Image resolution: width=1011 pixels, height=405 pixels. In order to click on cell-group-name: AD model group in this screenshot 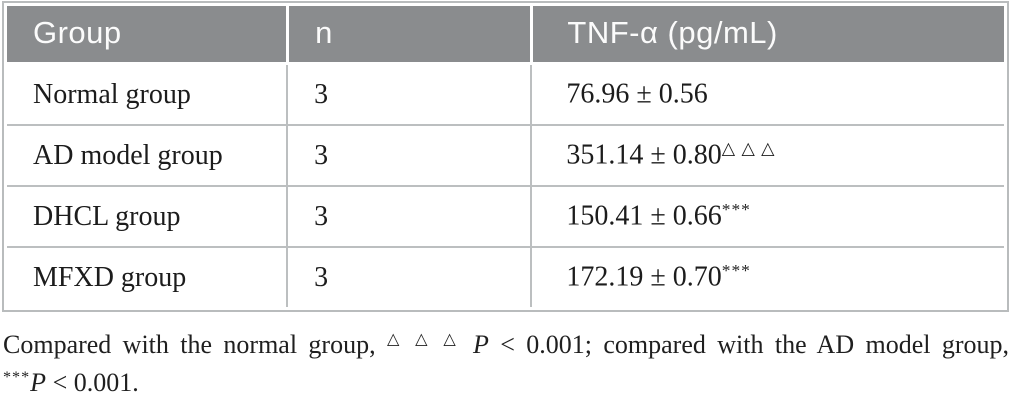, I will do `click(147, 154)`.